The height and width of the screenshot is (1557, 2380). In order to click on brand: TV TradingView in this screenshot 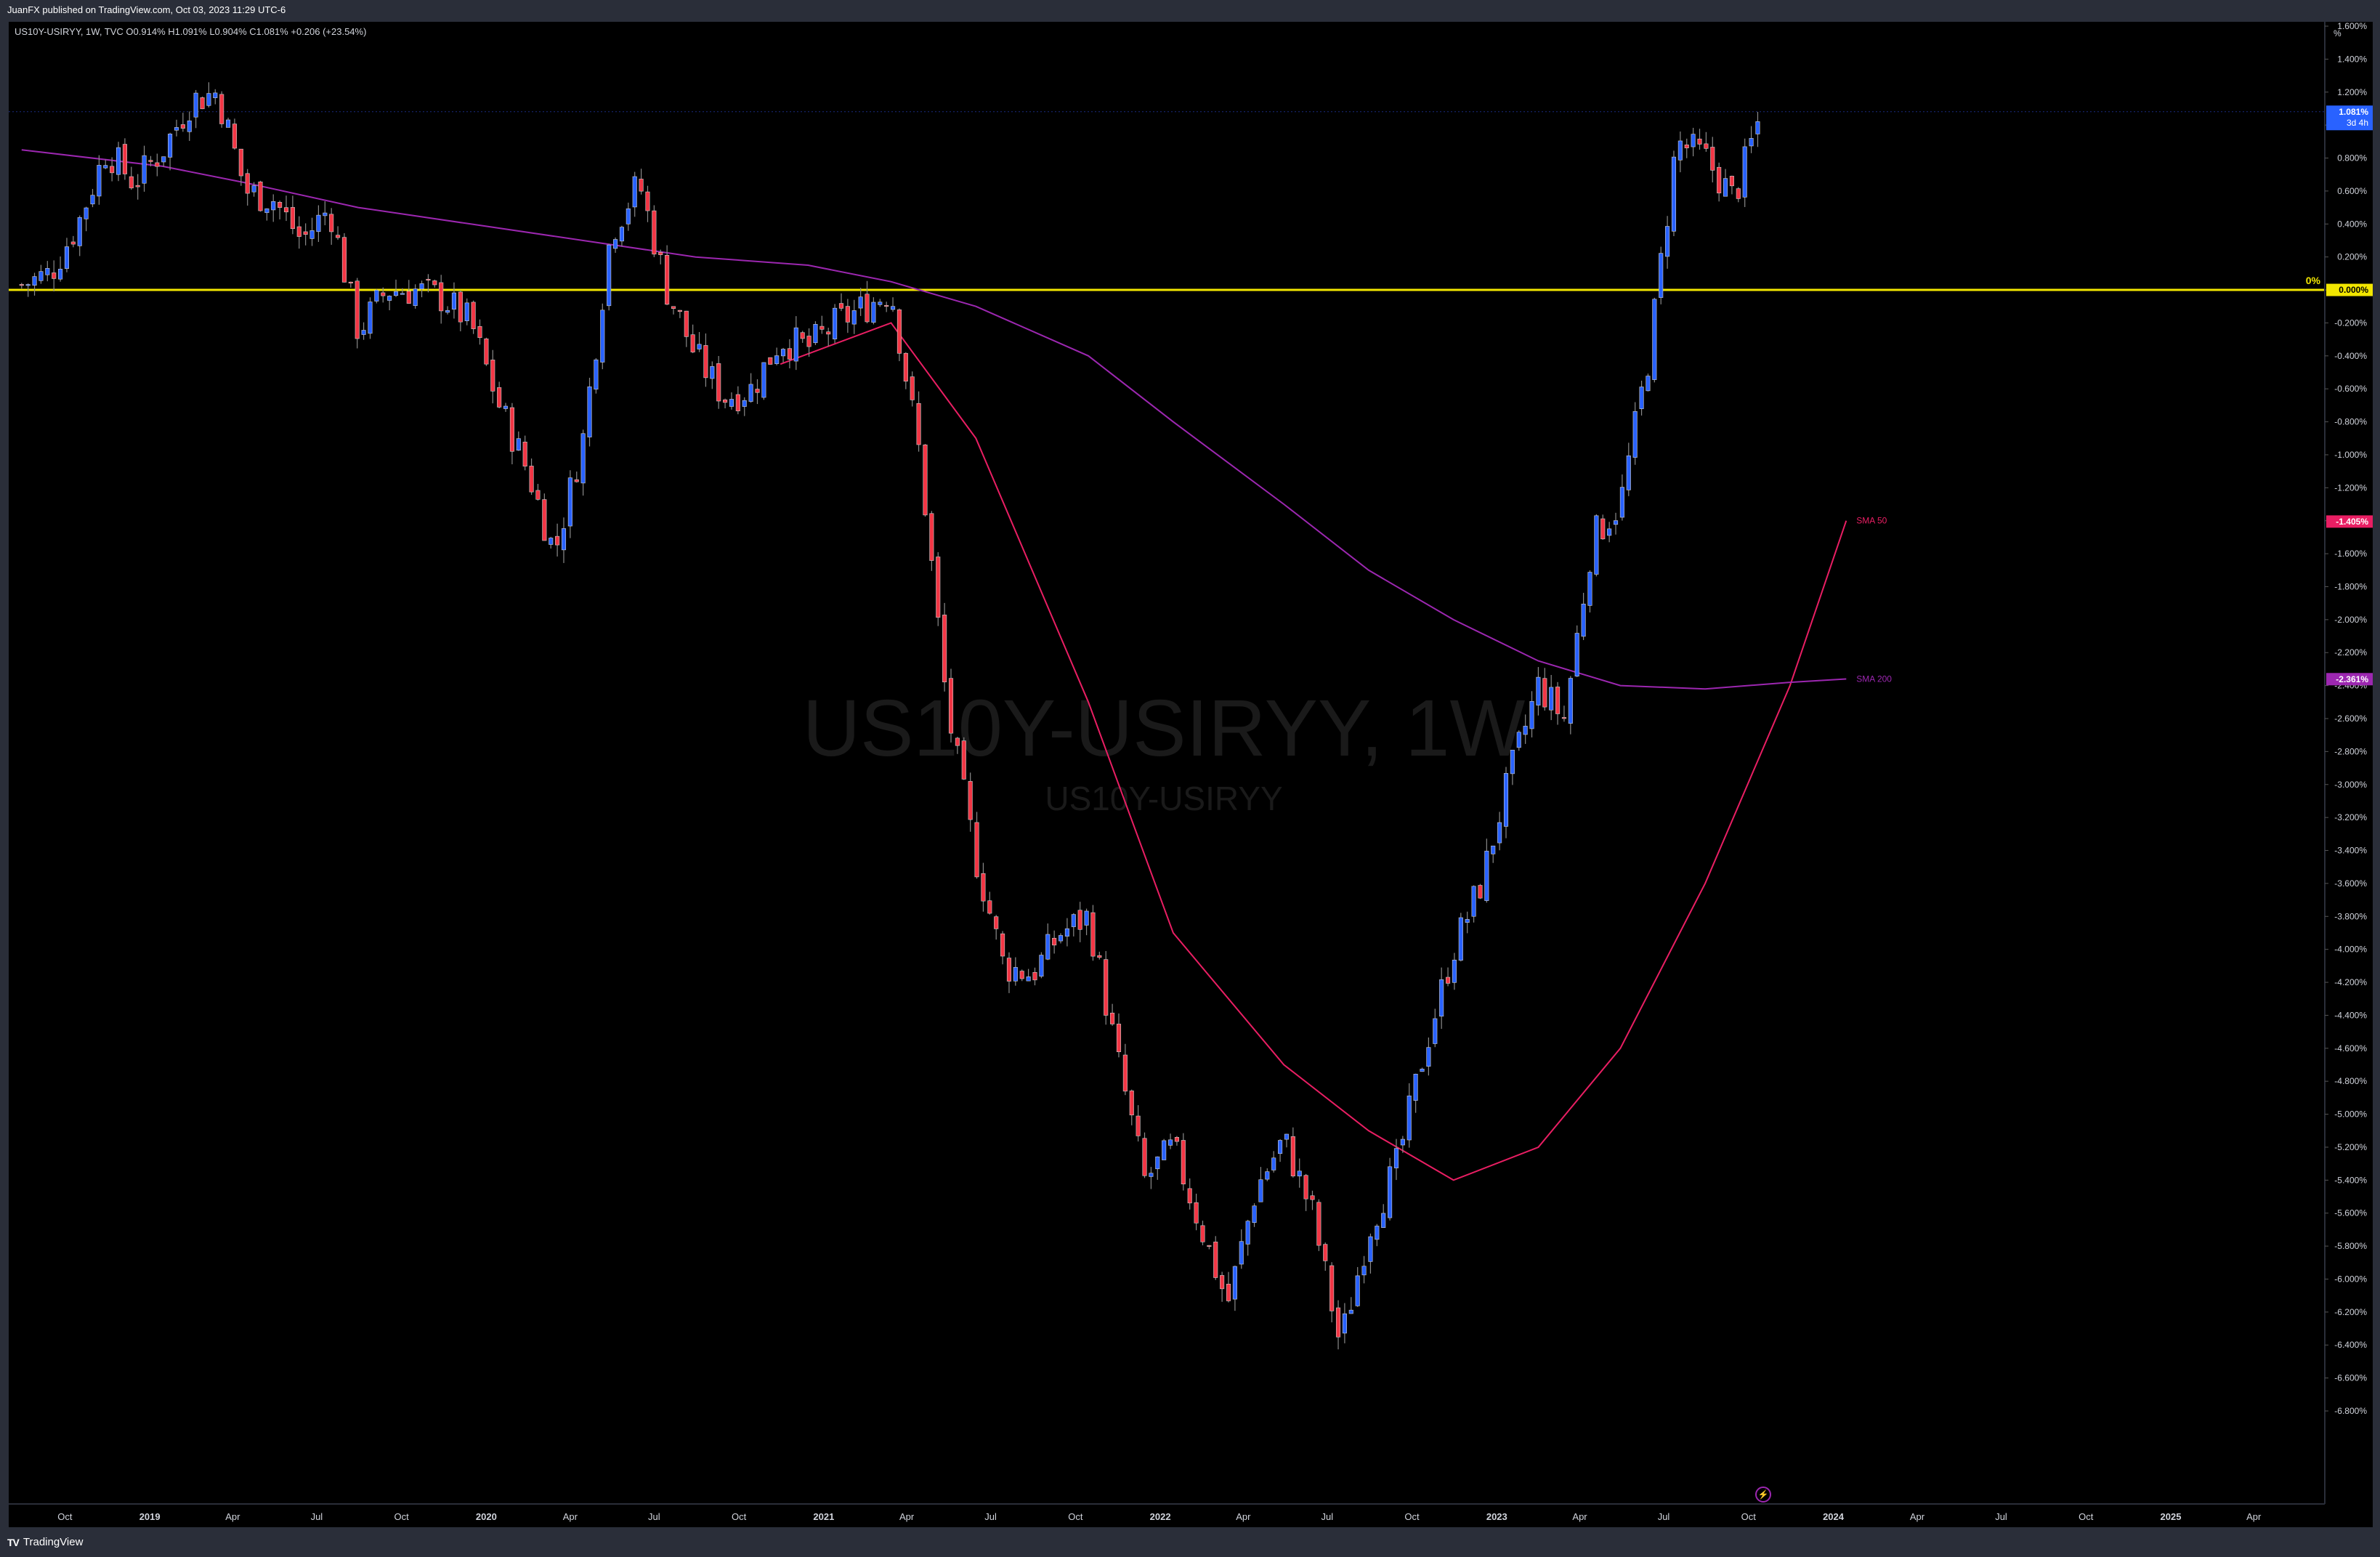, I will do `click(45, 1542)`.